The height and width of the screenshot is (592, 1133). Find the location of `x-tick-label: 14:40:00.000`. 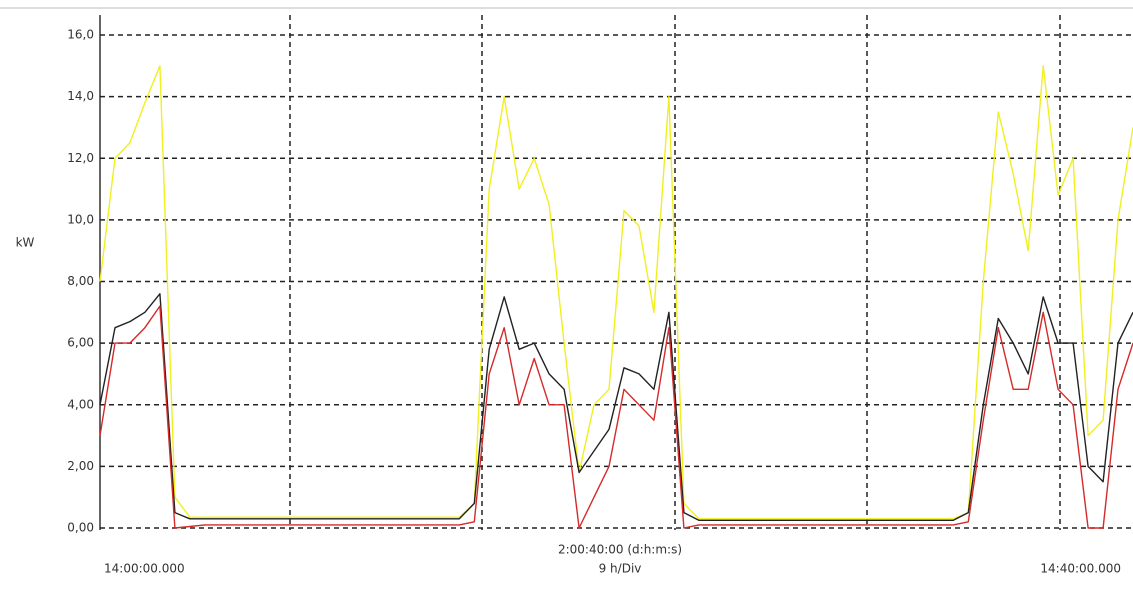

x-tick-label: 14:40:00.000 is located at coordinates (1080, 569).